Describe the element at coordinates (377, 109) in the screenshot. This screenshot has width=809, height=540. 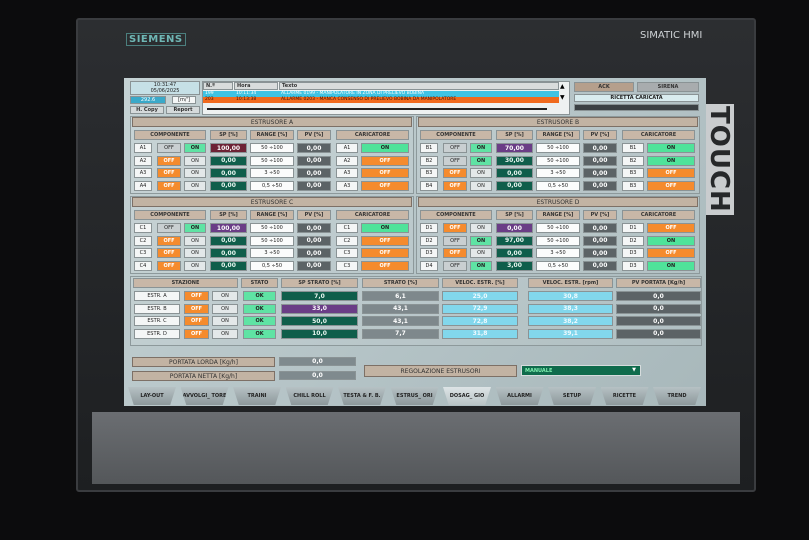
I see `horizontal-scrollbar` at that location.